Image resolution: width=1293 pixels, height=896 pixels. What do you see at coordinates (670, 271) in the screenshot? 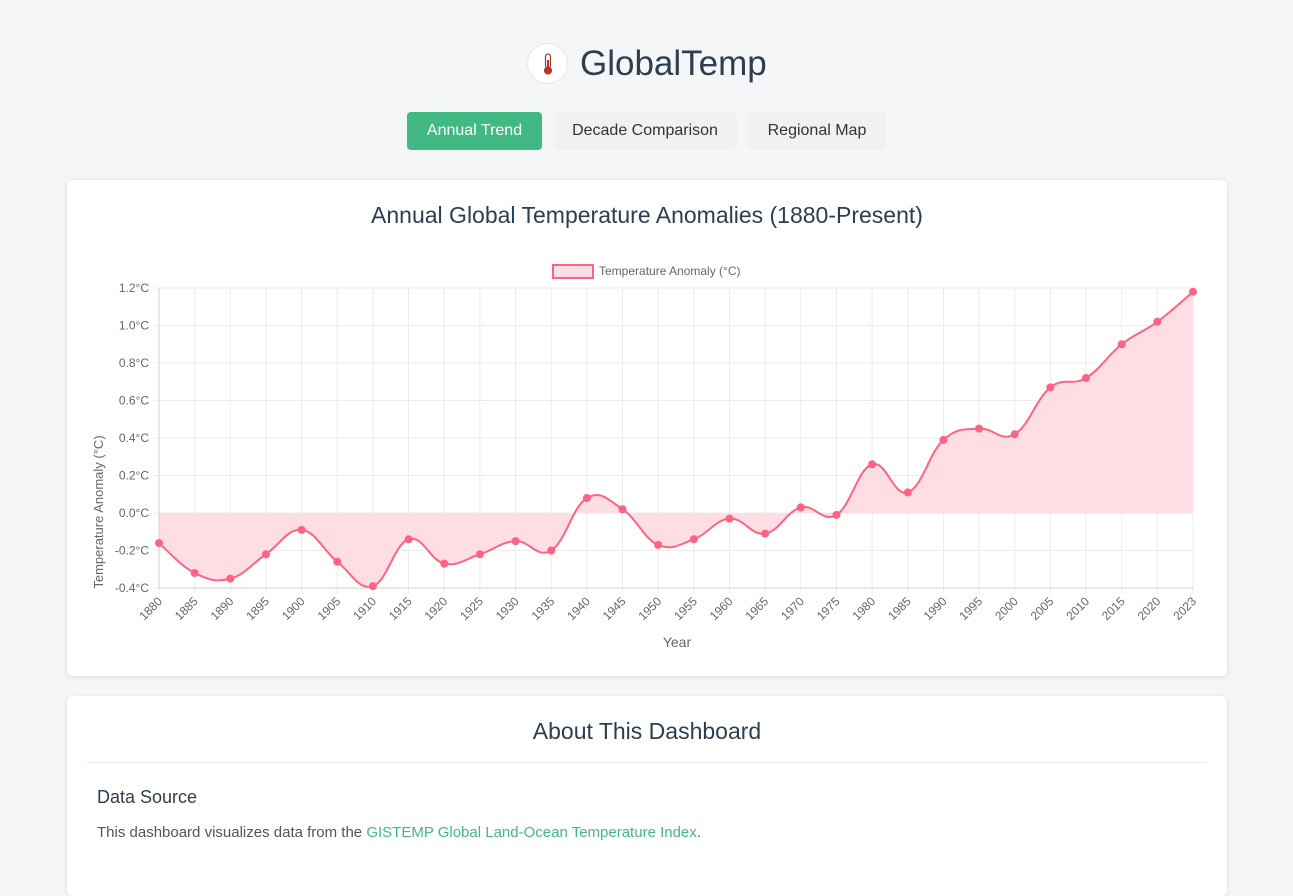
I see `legend-label: Temperature Anomaly (°C)` at bounding box center [670, 271].